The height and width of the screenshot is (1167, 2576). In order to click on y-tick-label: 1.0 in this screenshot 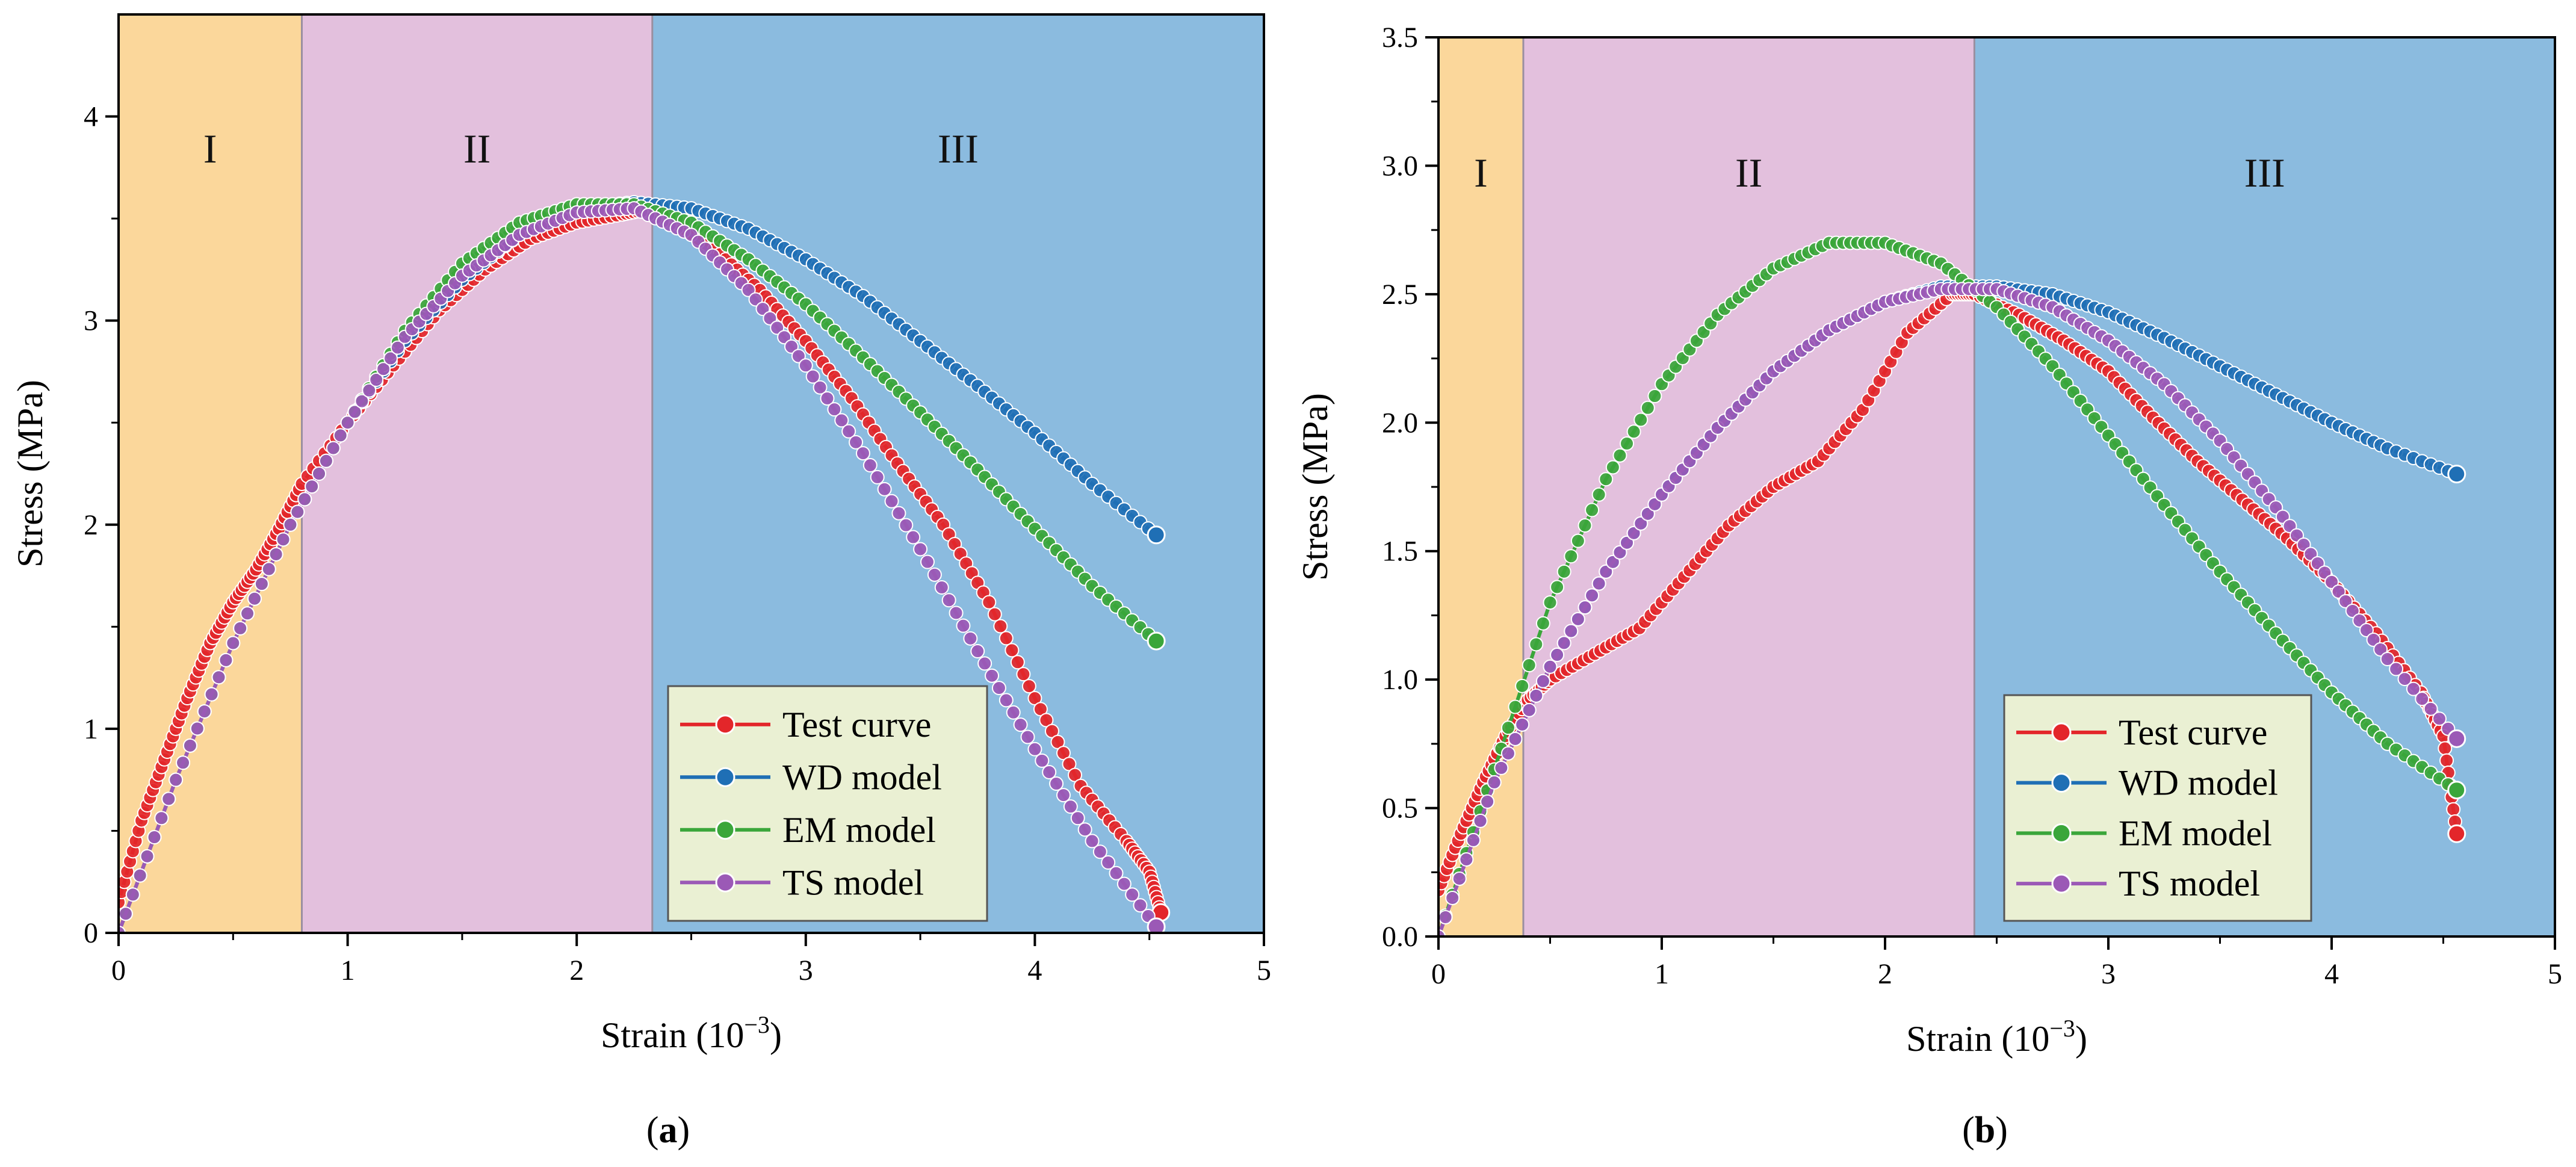, I will do `click(1400, 680)`.